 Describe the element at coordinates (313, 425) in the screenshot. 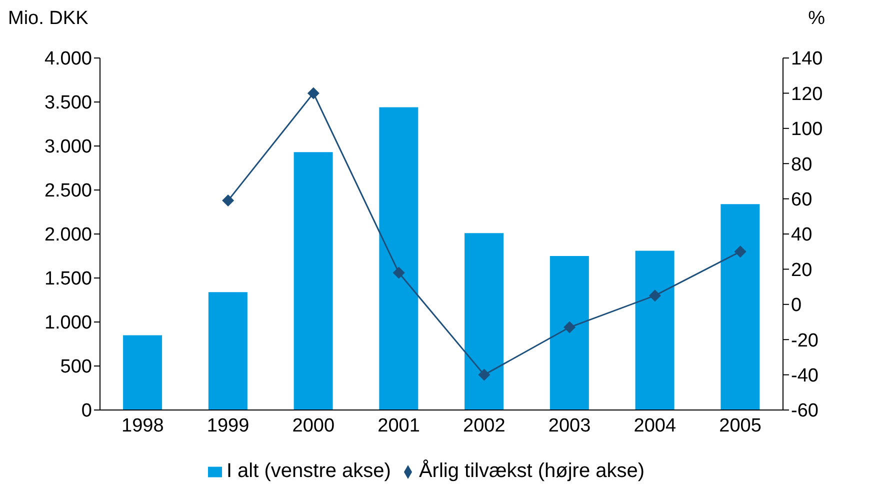

I see `x-tick-label: 2000` at that location.